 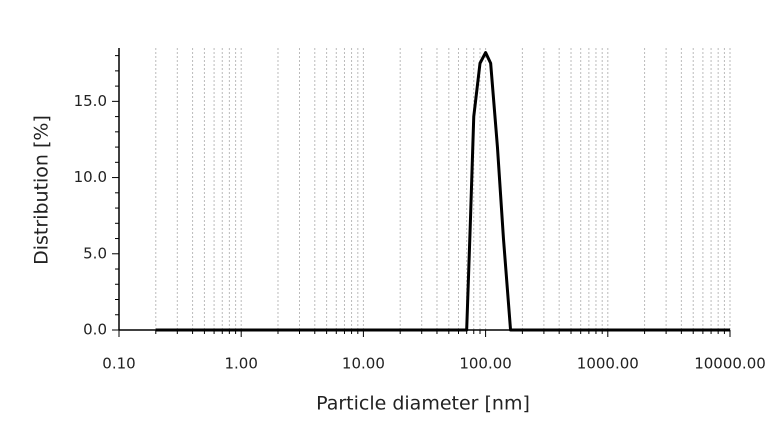 What do you see at coordinates (608, 364) in the screenshot?
I see `x-tick-label: 1000.00` at bounding box center [608, 364].